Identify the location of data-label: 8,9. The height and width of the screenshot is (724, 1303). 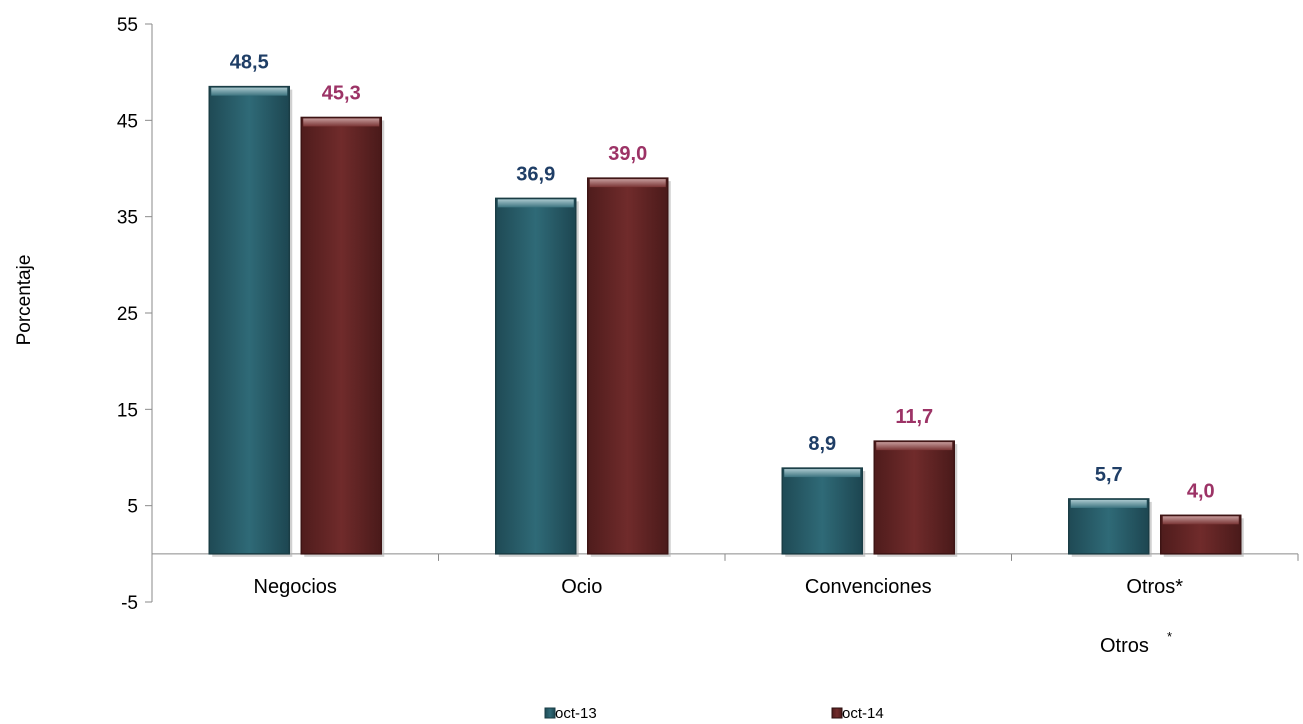
(822, 444).